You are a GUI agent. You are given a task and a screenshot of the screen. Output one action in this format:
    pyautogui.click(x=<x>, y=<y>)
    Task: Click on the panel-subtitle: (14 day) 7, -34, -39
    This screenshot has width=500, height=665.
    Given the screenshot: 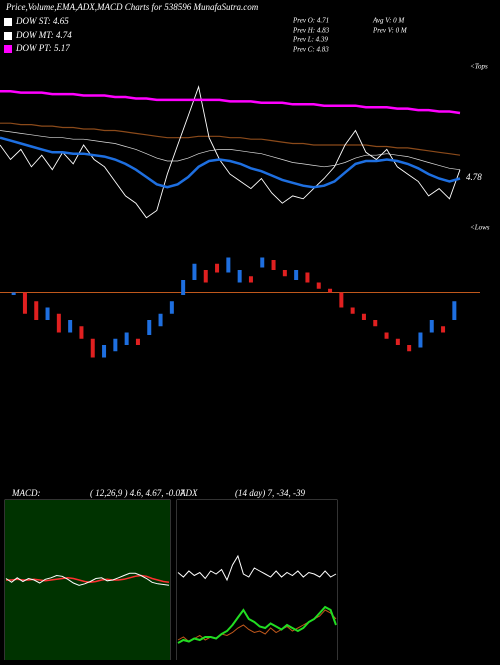 What is the action you would take?
    pyautogui.click(x=270, y=493)
    